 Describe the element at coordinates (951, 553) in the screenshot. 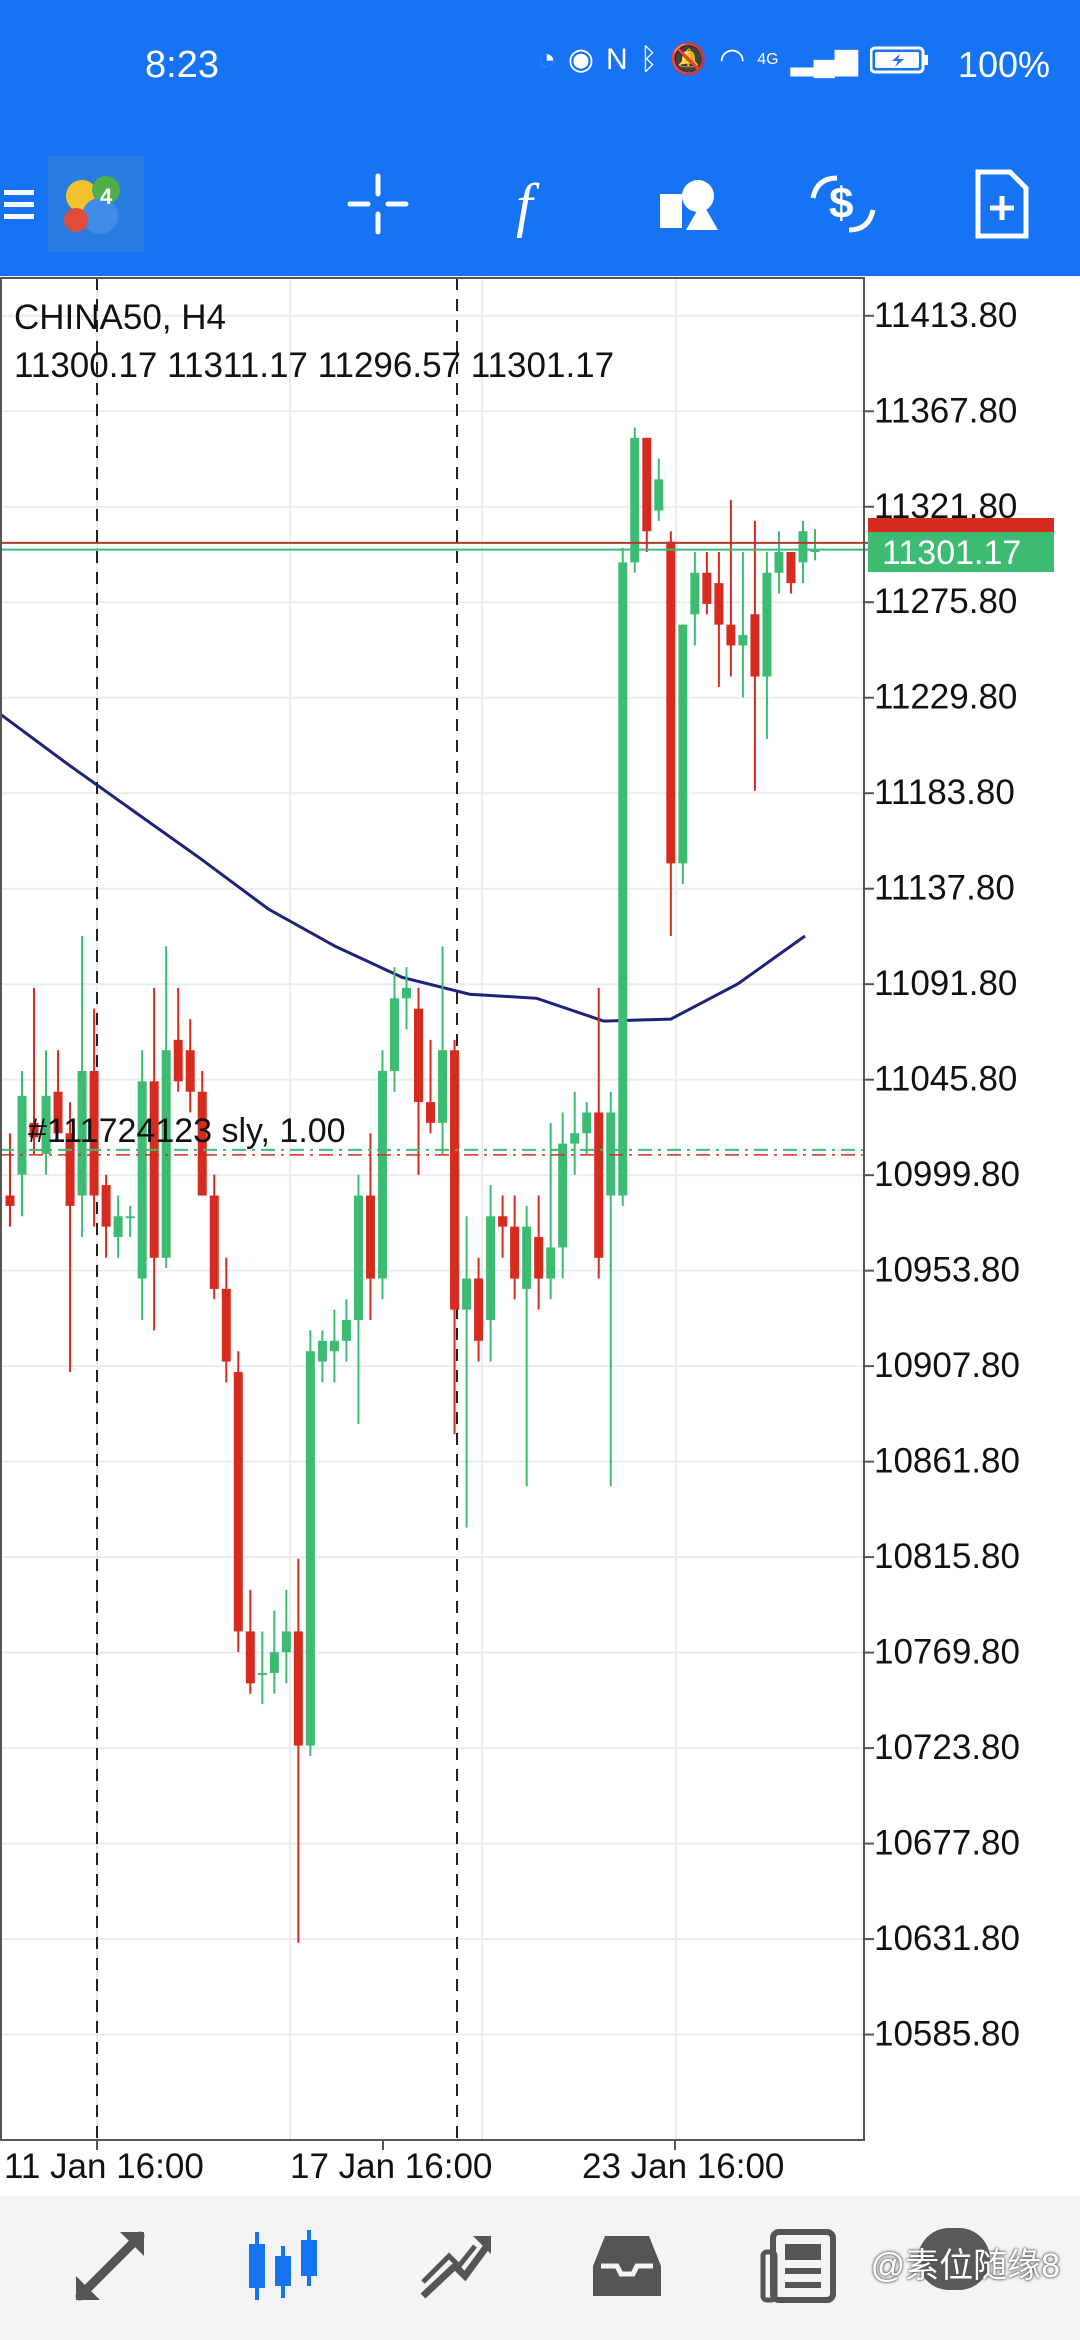

I see `bid-price-label: 11301.17` at that location.